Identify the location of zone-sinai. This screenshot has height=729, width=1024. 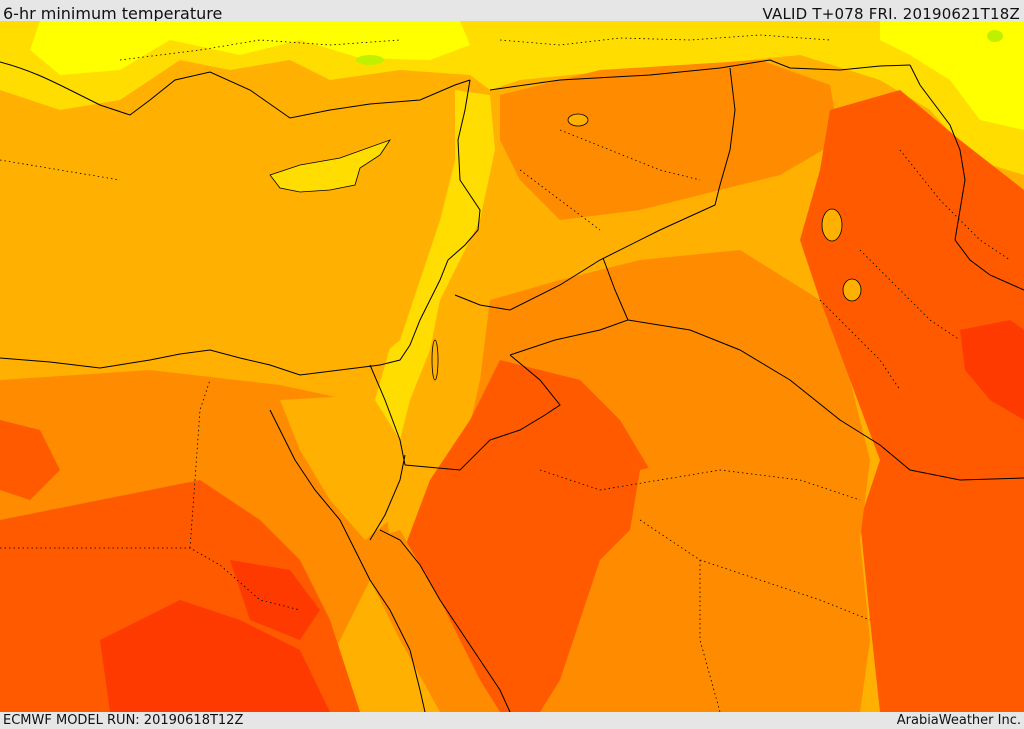
(340, 467).